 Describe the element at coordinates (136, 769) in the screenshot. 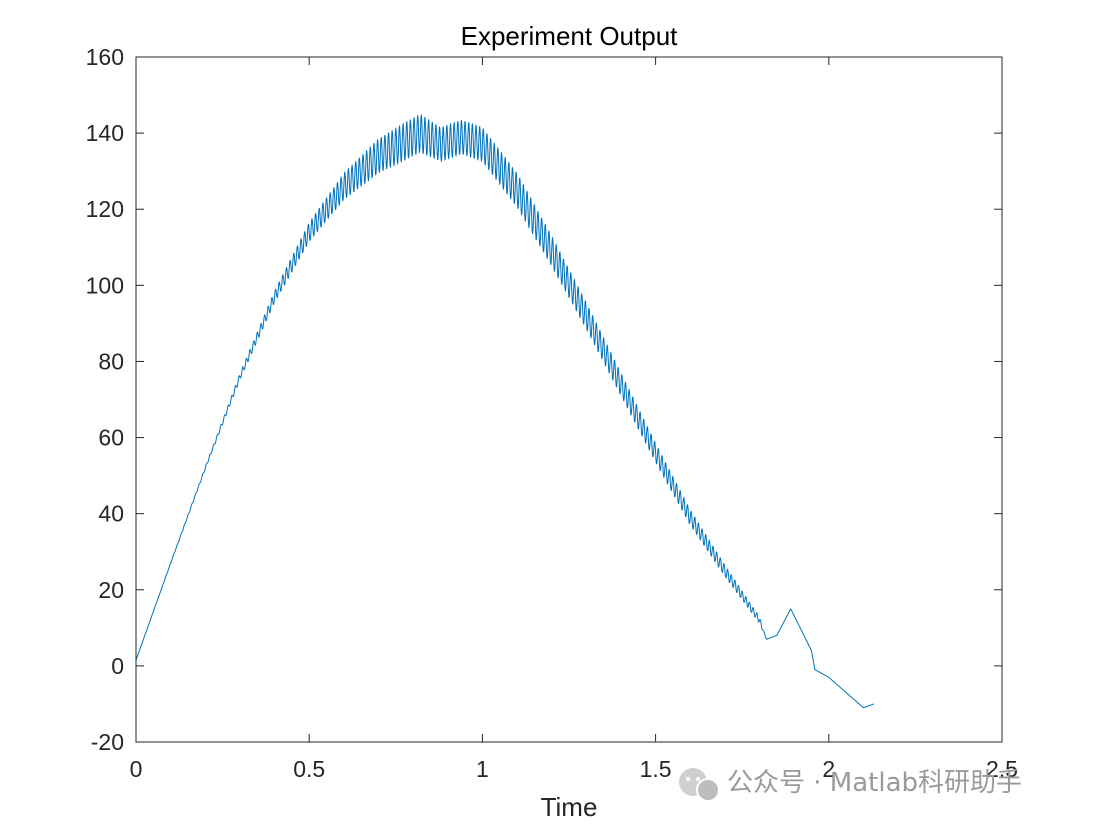

I see `x-tick-label: 0` at that location.